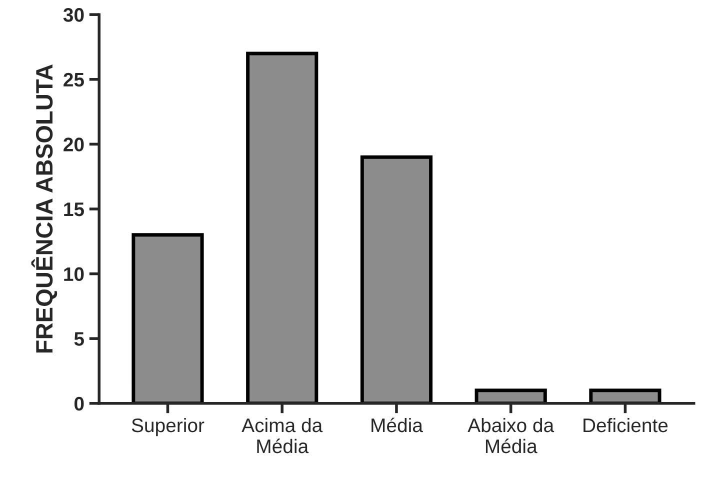 Image resolution: width=708 pixels, height=486 pixels. Describe the element at coordinates (397, 425) in the screenshot. I see `x-tick-label: Média` at that location.